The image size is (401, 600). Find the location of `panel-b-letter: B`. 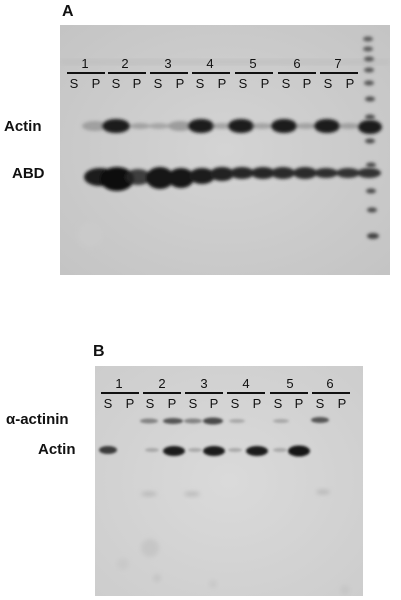

panel-b-letter: B is located at coordinates (99, 352).